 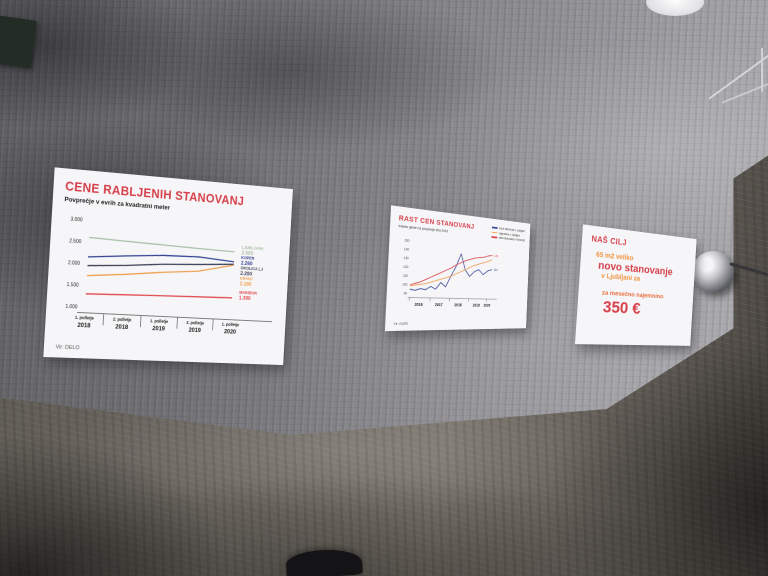 I want to click on wire-rack, so click(x=736, y=80).